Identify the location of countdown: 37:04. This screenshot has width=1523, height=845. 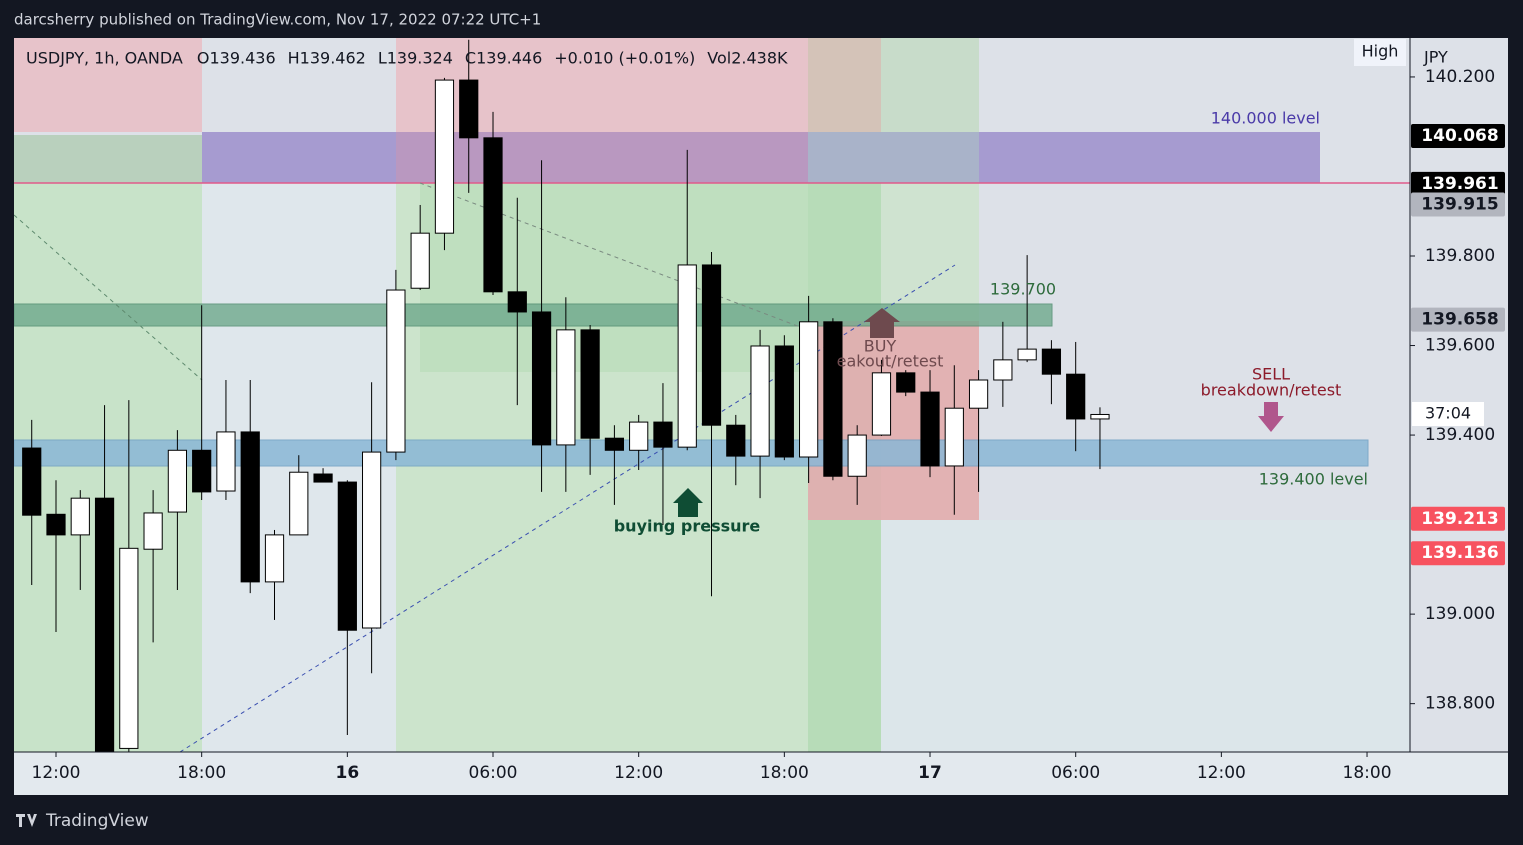
(1448, 413).